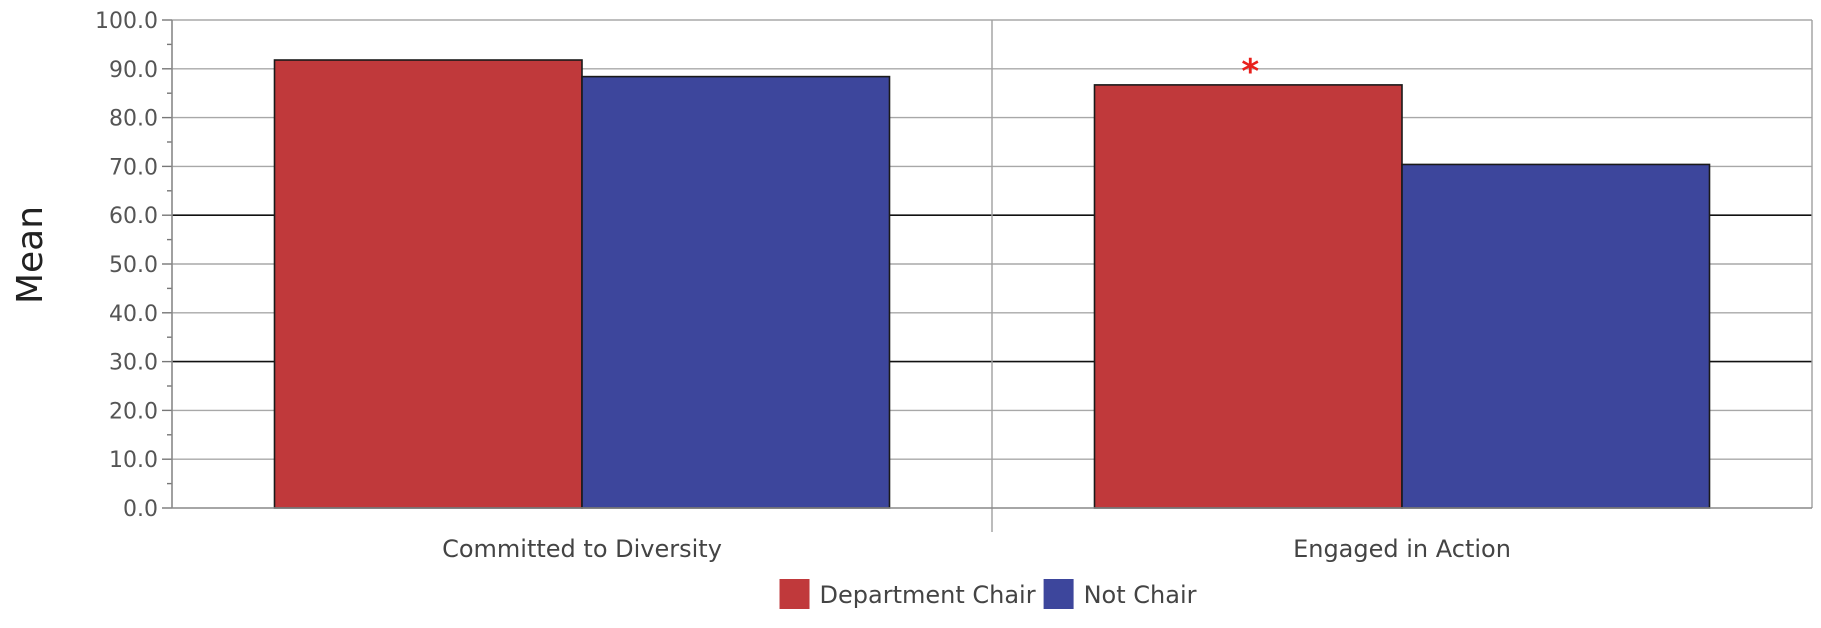 This screenshot has width=1821, height=628. I want to click on x-category-labels: Committed to Diversity Engaged in Action, so click(976, 549).